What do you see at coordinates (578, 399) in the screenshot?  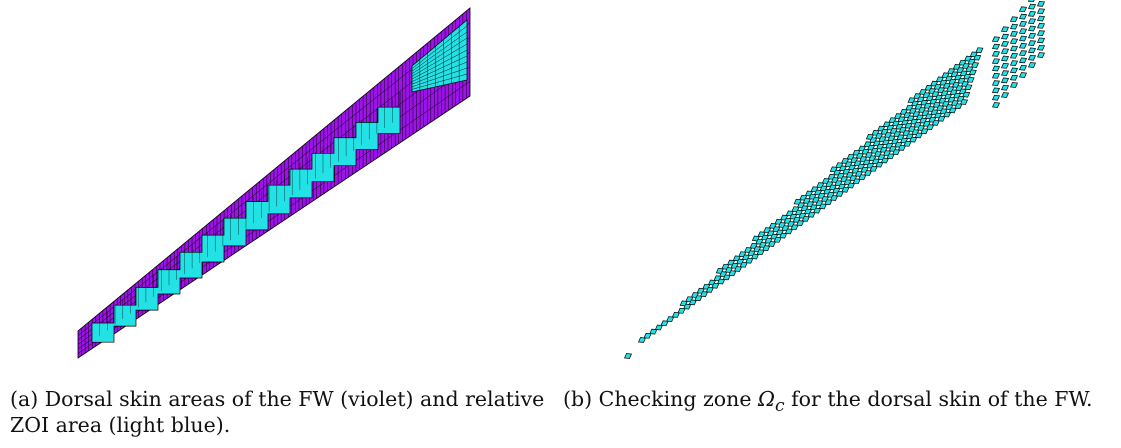 I see `caption-b-tag: (b)` at bounding box center [578, 399].